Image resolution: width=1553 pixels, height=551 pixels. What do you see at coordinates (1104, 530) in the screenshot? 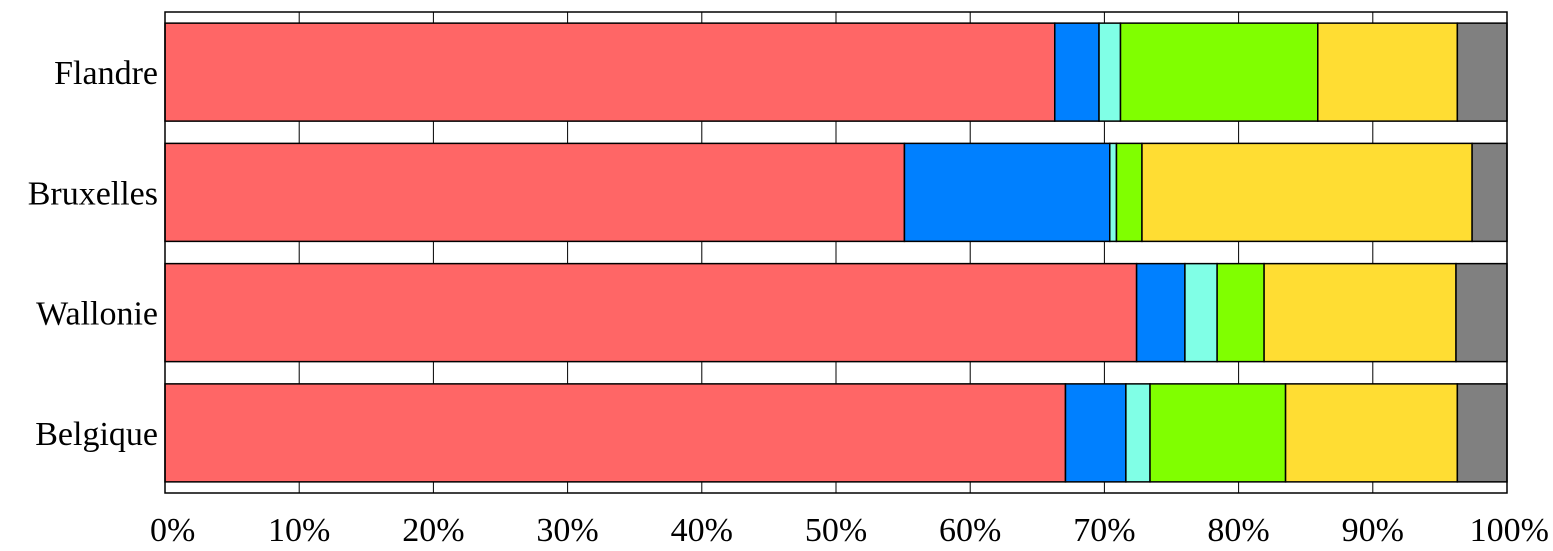
I see `x-tick-label: 70%` at bounding box center [1104, 530].